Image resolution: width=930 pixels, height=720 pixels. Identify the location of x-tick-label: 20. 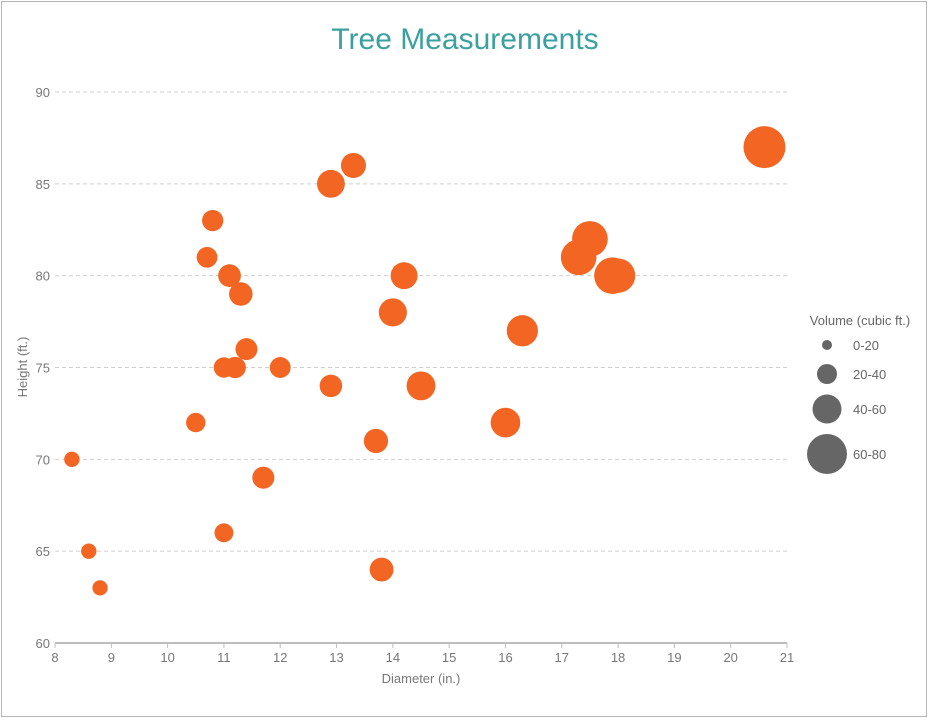
(730, 657).